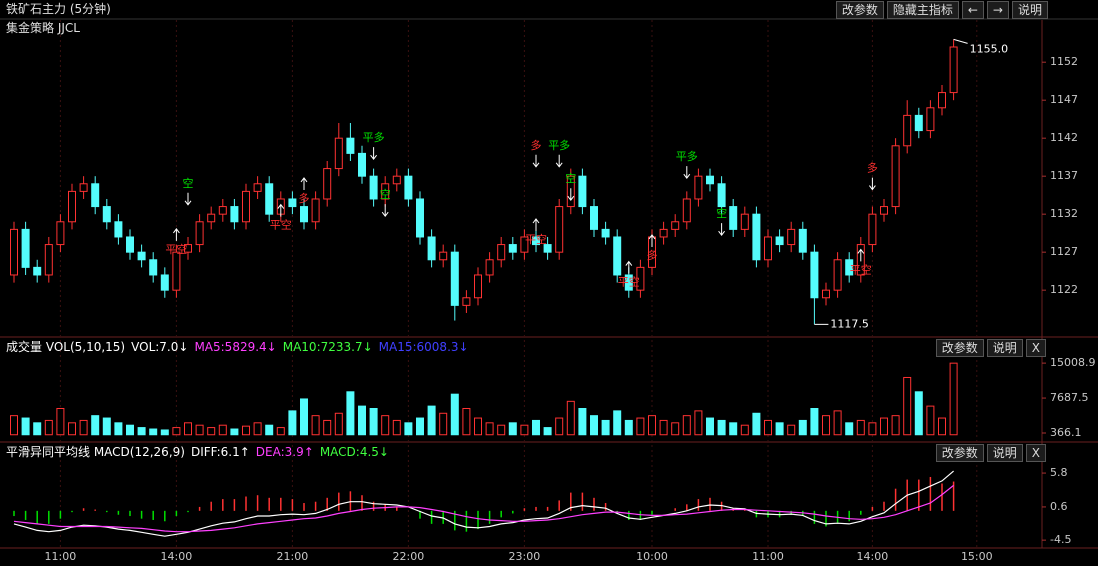 This screenshot has height=566, width=1098. What do you see at coordinates (922, 10) in the screenshot?
I see `button: 隐藏主指标` at bounding box center [922, 10].